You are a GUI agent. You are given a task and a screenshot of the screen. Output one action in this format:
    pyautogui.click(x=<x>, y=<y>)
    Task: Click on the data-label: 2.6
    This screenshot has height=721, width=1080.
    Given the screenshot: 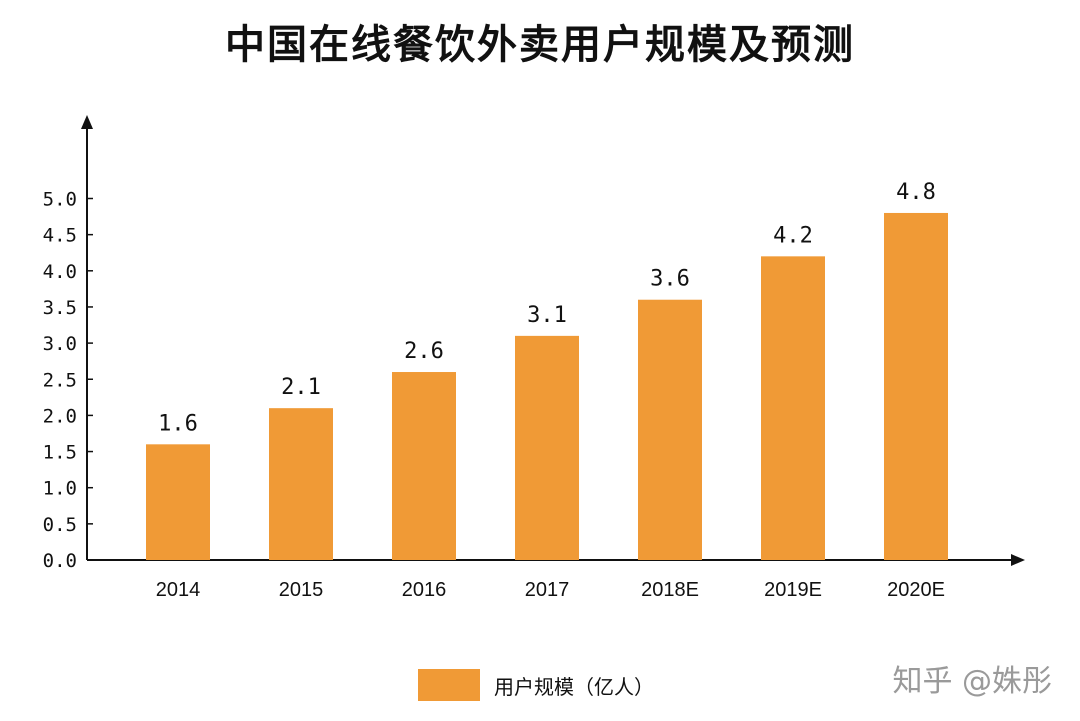 What is the action you would take?
    pyautogui.click(x=424, y=351)
    